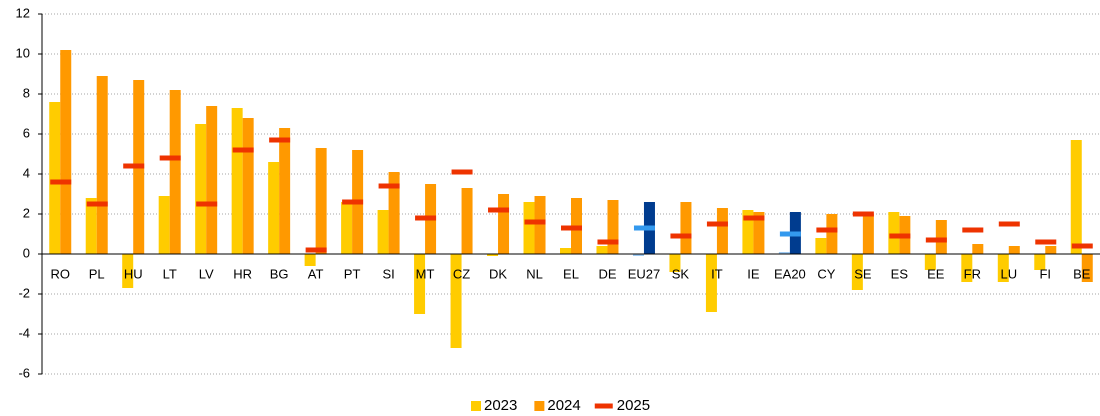 The width and height of the screenshot is (1100, 416). I want to click on x-tick-label: AT, so click(316, 273).